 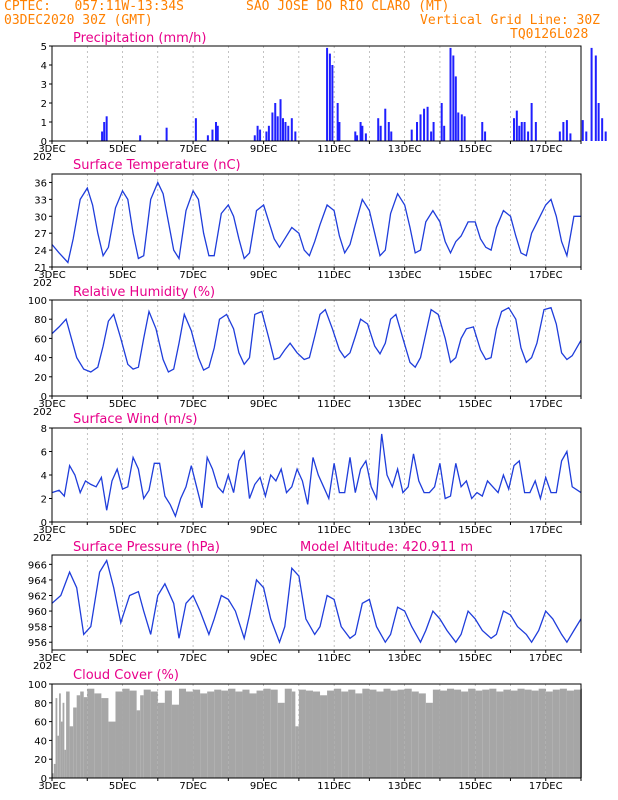 I want to click on header-model-id: TQ0126L028, so click(x=549, y=34).